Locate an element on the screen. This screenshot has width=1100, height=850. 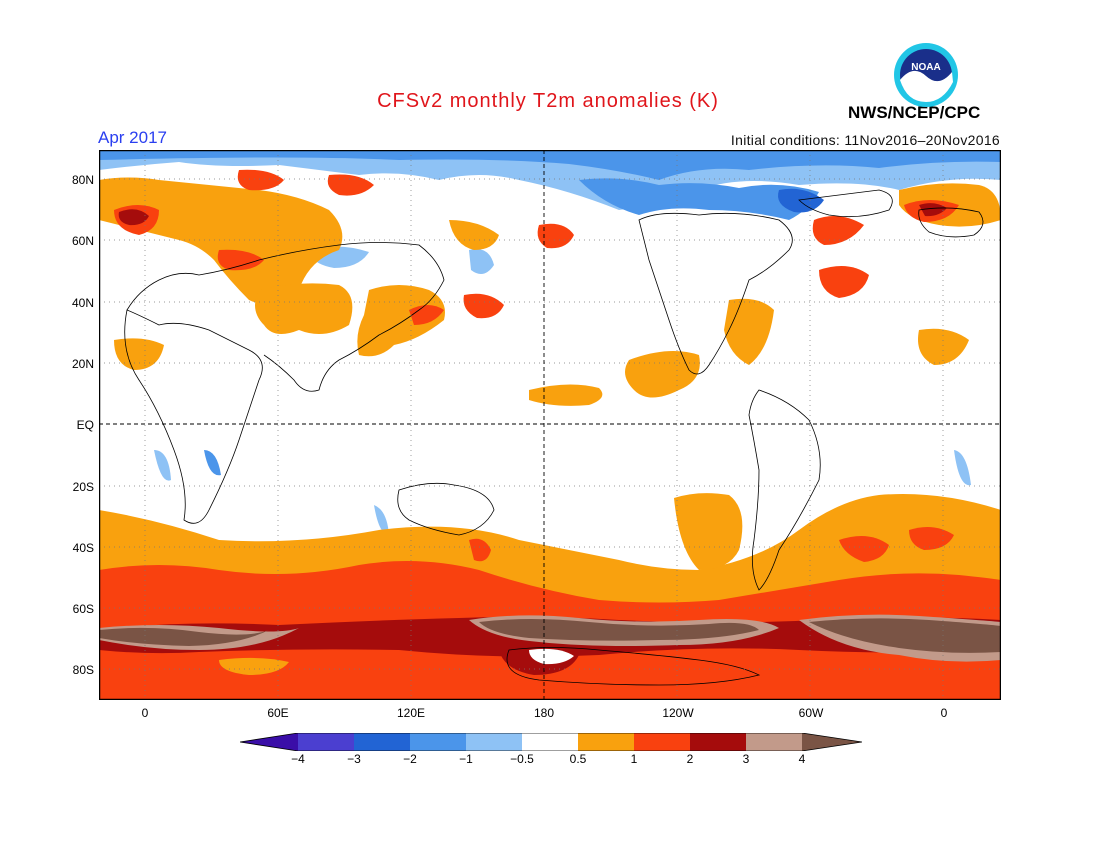
lat-label: 40S is located at coordinates (83, 548).